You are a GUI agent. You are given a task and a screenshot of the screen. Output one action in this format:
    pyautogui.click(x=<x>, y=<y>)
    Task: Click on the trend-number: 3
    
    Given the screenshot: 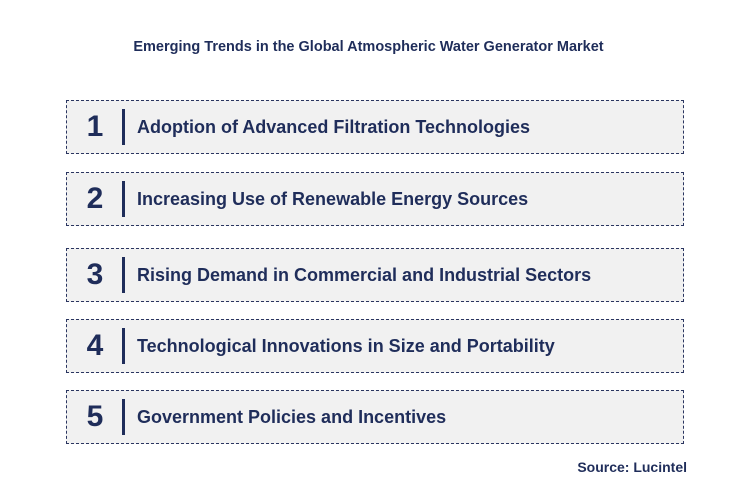 What is the action you would take?
    pyautogui.click(x=95, y=274)
    